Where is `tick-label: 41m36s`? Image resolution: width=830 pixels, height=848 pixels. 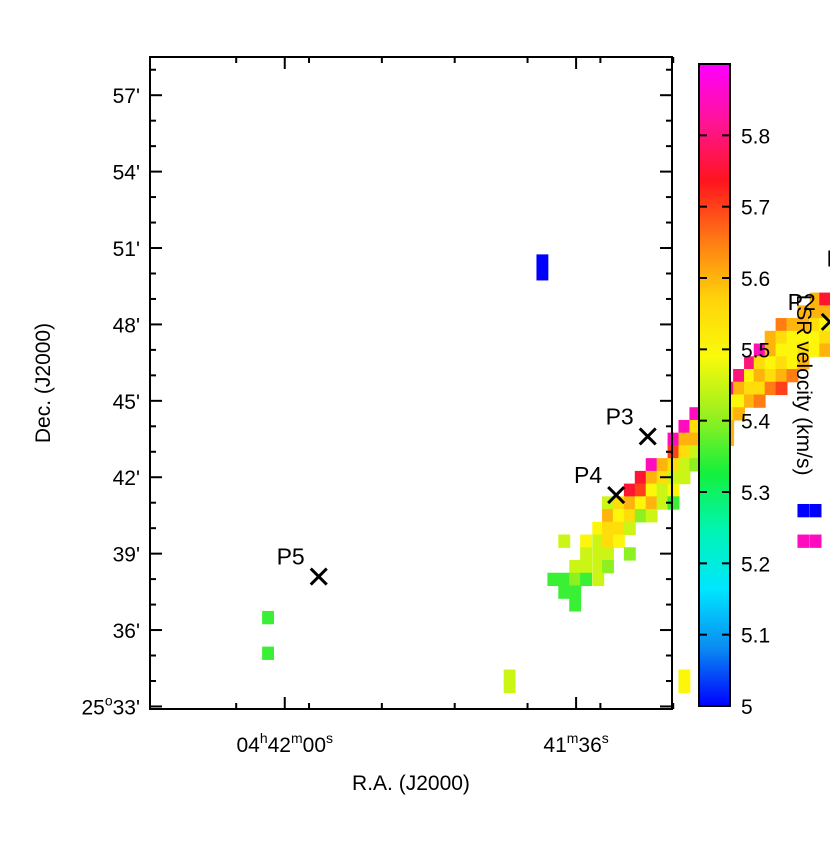 tick-label: 41m36s is located at coordinates (575, 743).